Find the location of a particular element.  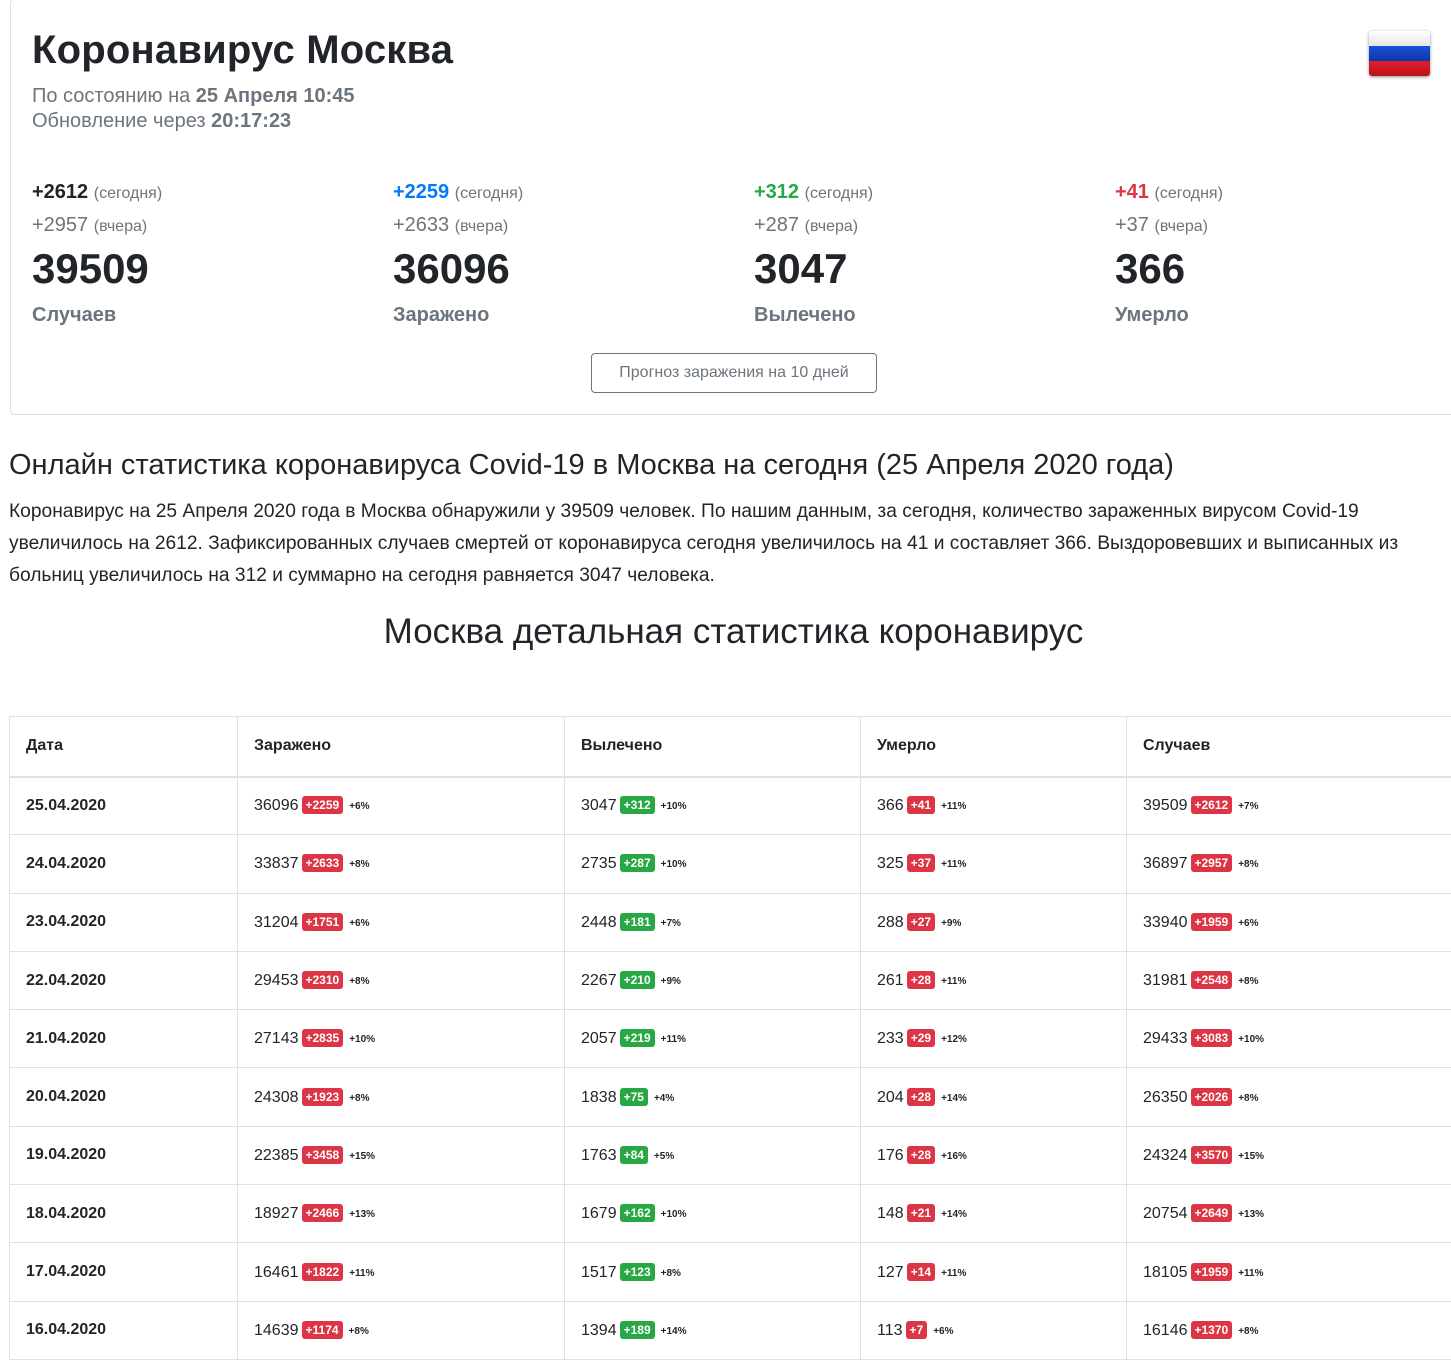

cell-date: 21.04.2020 is located at coordinates (123, 1039).